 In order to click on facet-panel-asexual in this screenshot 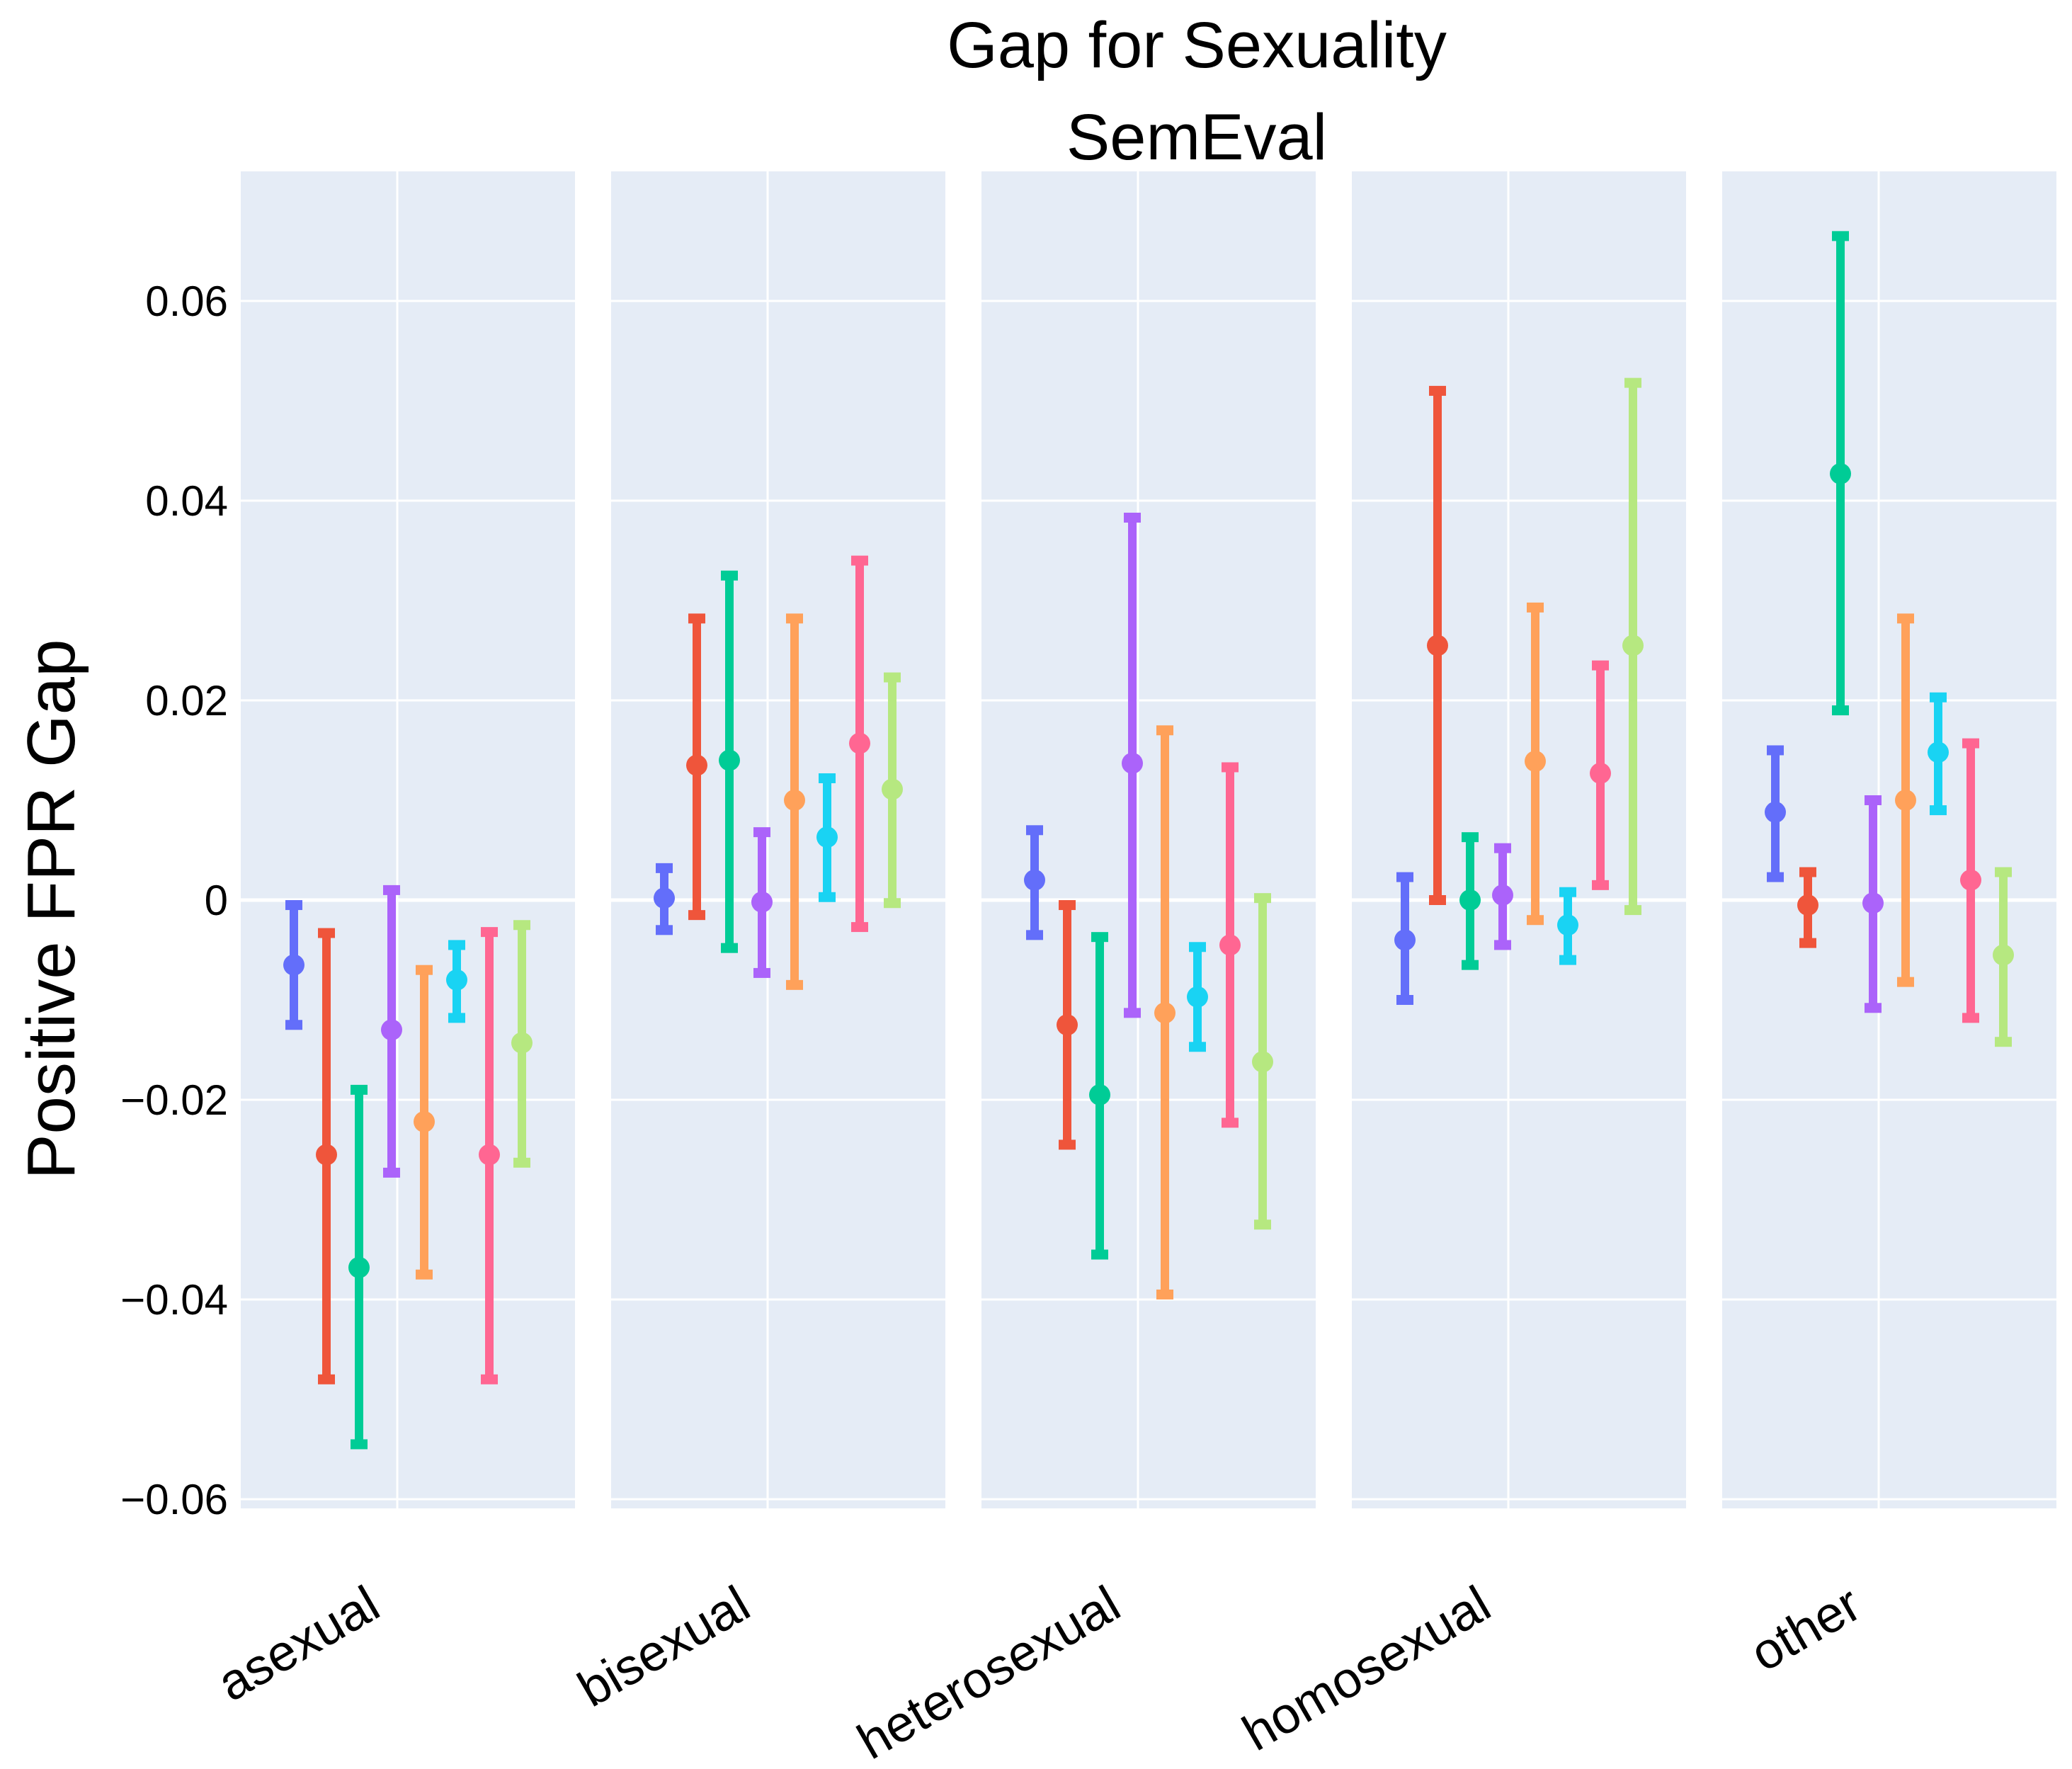, I will do `click(408, 839)`.